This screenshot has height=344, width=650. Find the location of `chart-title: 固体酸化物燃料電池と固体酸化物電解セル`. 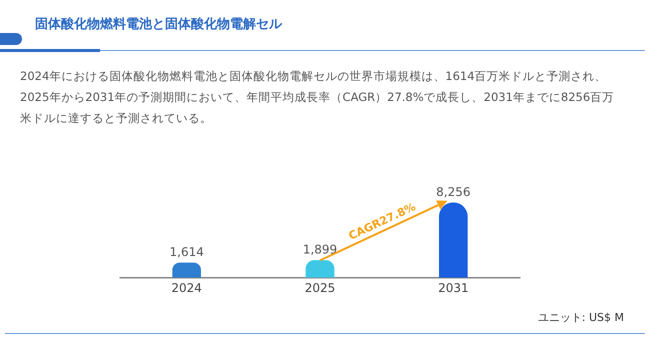

chart-title: 固体酸化物燃料電池と固体酸化物電解セル is located at coordinates (158, 24).